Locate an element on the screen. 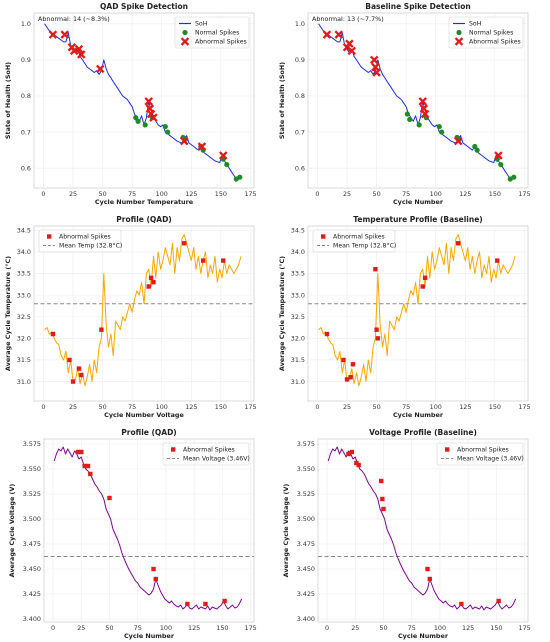  y-axis-label: State of Health (SoH) is located at coordinates (8, 100).